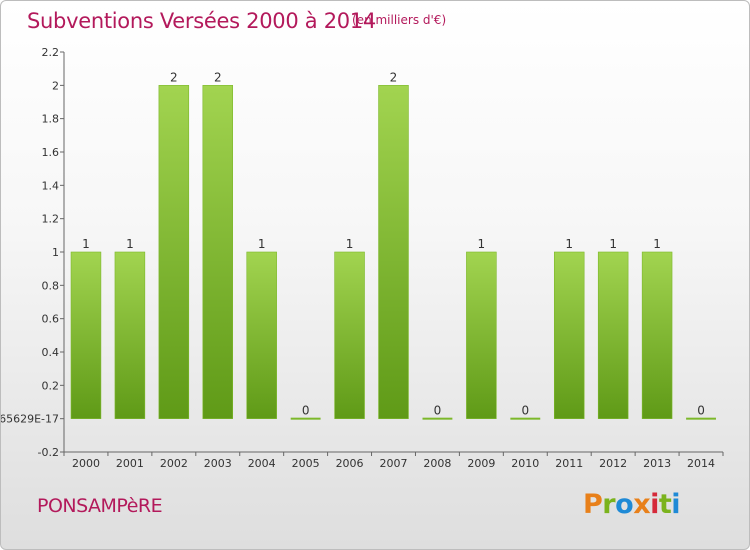  What do you see at coordinates (51, 152) in the screenshot?
I see `y-tick-label: 1.6` at bounding box center [51, 152].